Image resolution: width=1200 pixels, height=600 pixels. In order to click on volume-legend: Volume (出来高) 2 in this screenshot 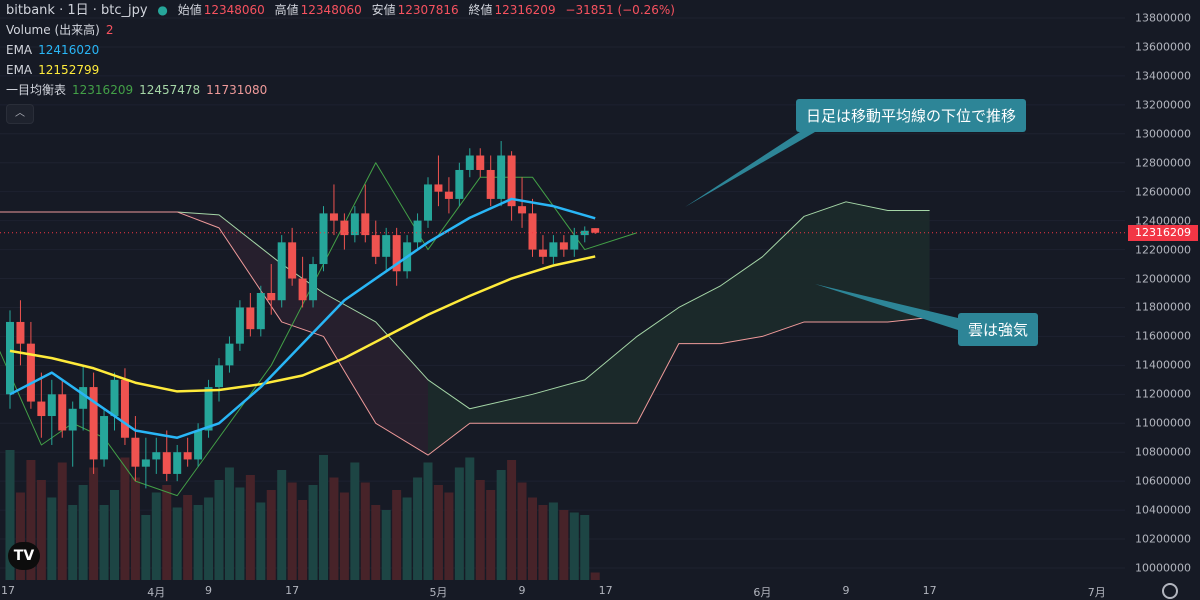, I will do `click(62, 30)`.